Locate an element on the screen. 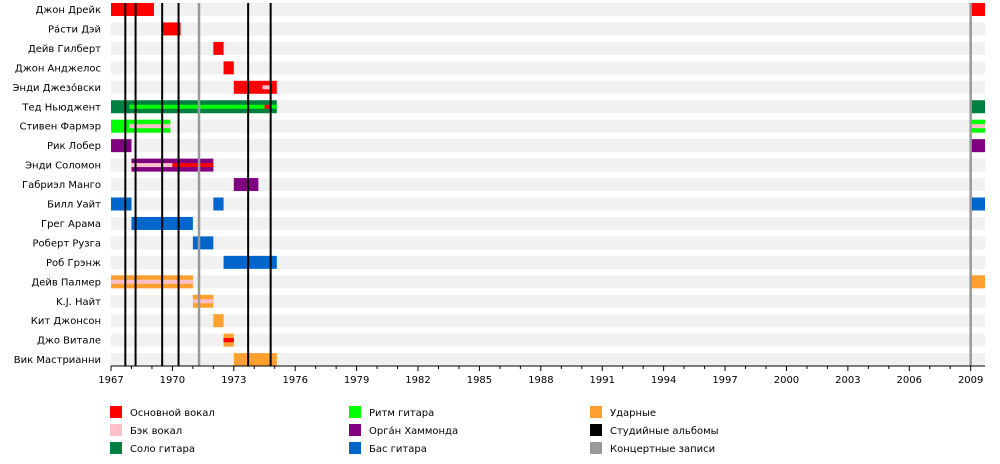 Image resolution: width=1000 pixels, height=464 pixels. x-tick-label: 2006 is located at coordinates (909, 380).